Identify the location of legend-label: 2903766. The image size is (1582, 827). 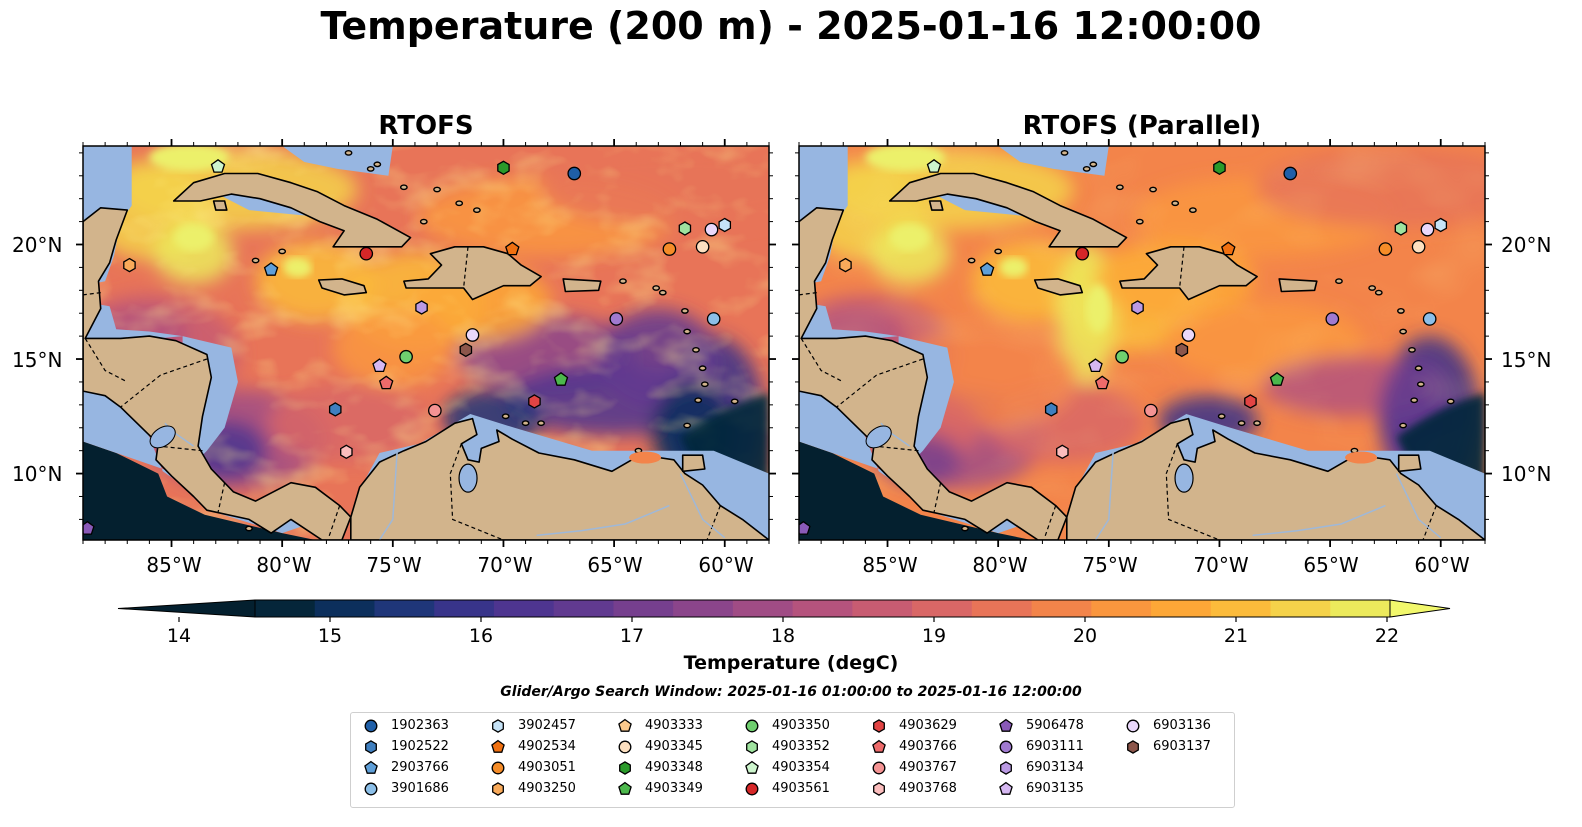
(420, 767).